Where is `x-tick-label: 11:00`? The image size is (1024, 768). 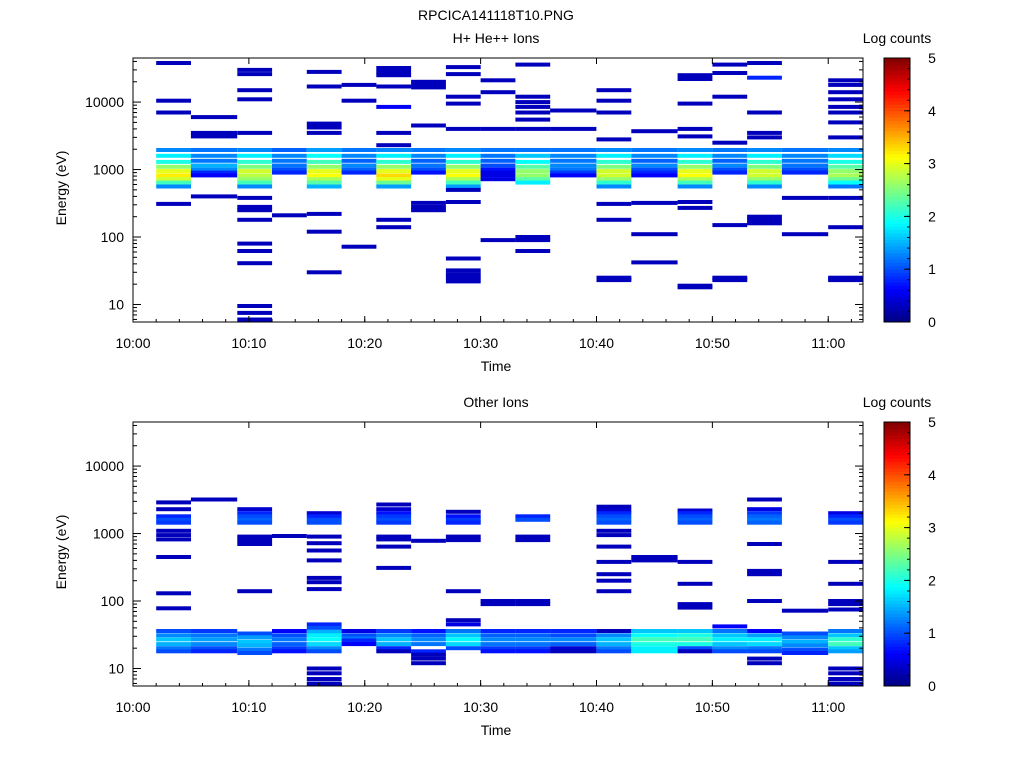 x-tick-label: 11:00 is located at coordinates (828, 343).